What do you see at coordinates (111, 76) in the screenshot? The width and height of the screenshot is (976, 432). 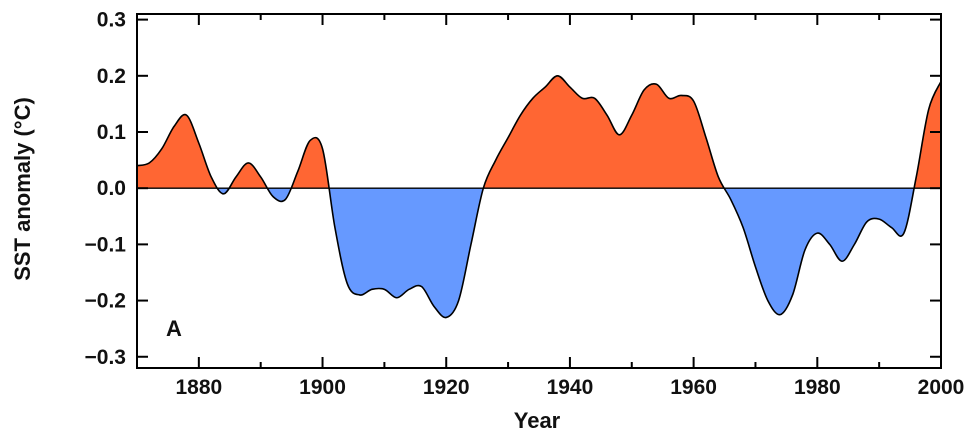 I see `y-tick-label: 0.2` at bounding box center [111, 76].